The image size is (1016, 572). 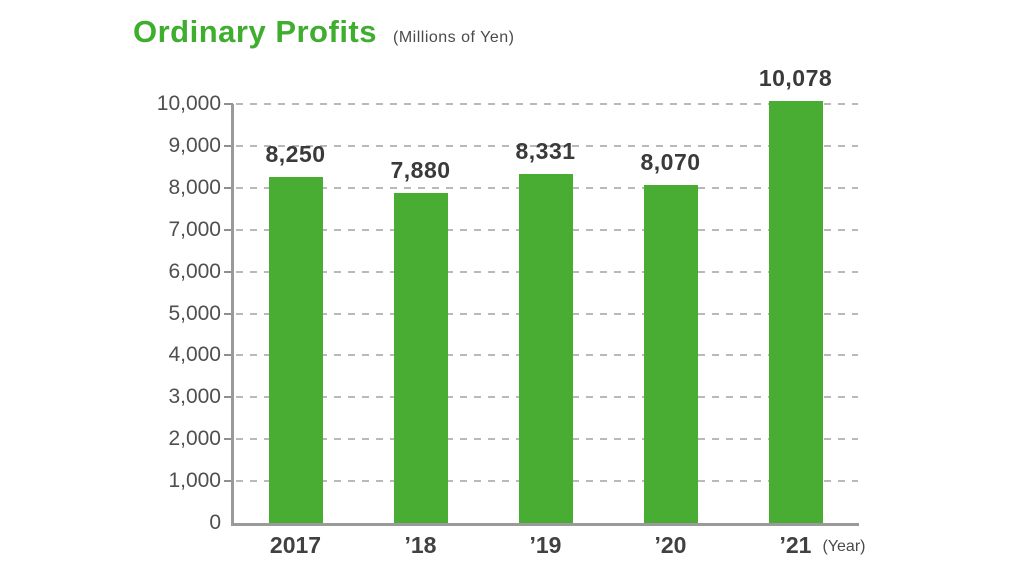 What do you see at coordinates (545, 545) in the screenshot?
I see `x-tick-label: ’19` at bounding box center [545, 545].